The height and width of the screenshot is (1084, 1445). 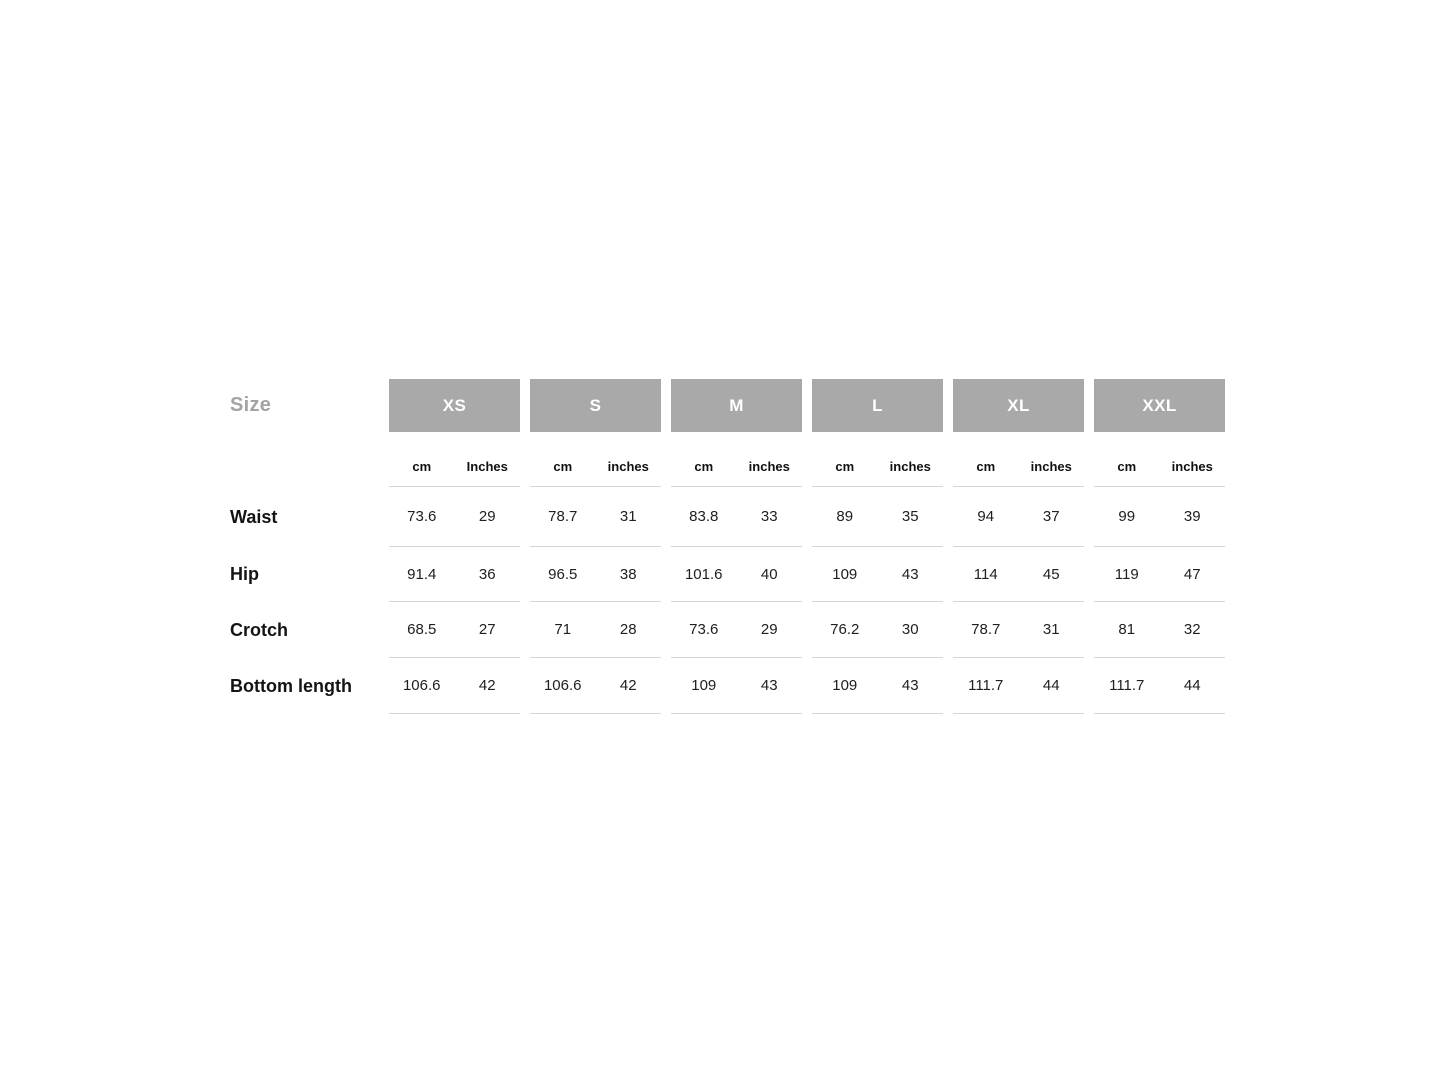 What do you see at coordinates (1159, 405) in the screenshot?
I see `size-header-xxl: XXL` at bounding box center [1159, 405].